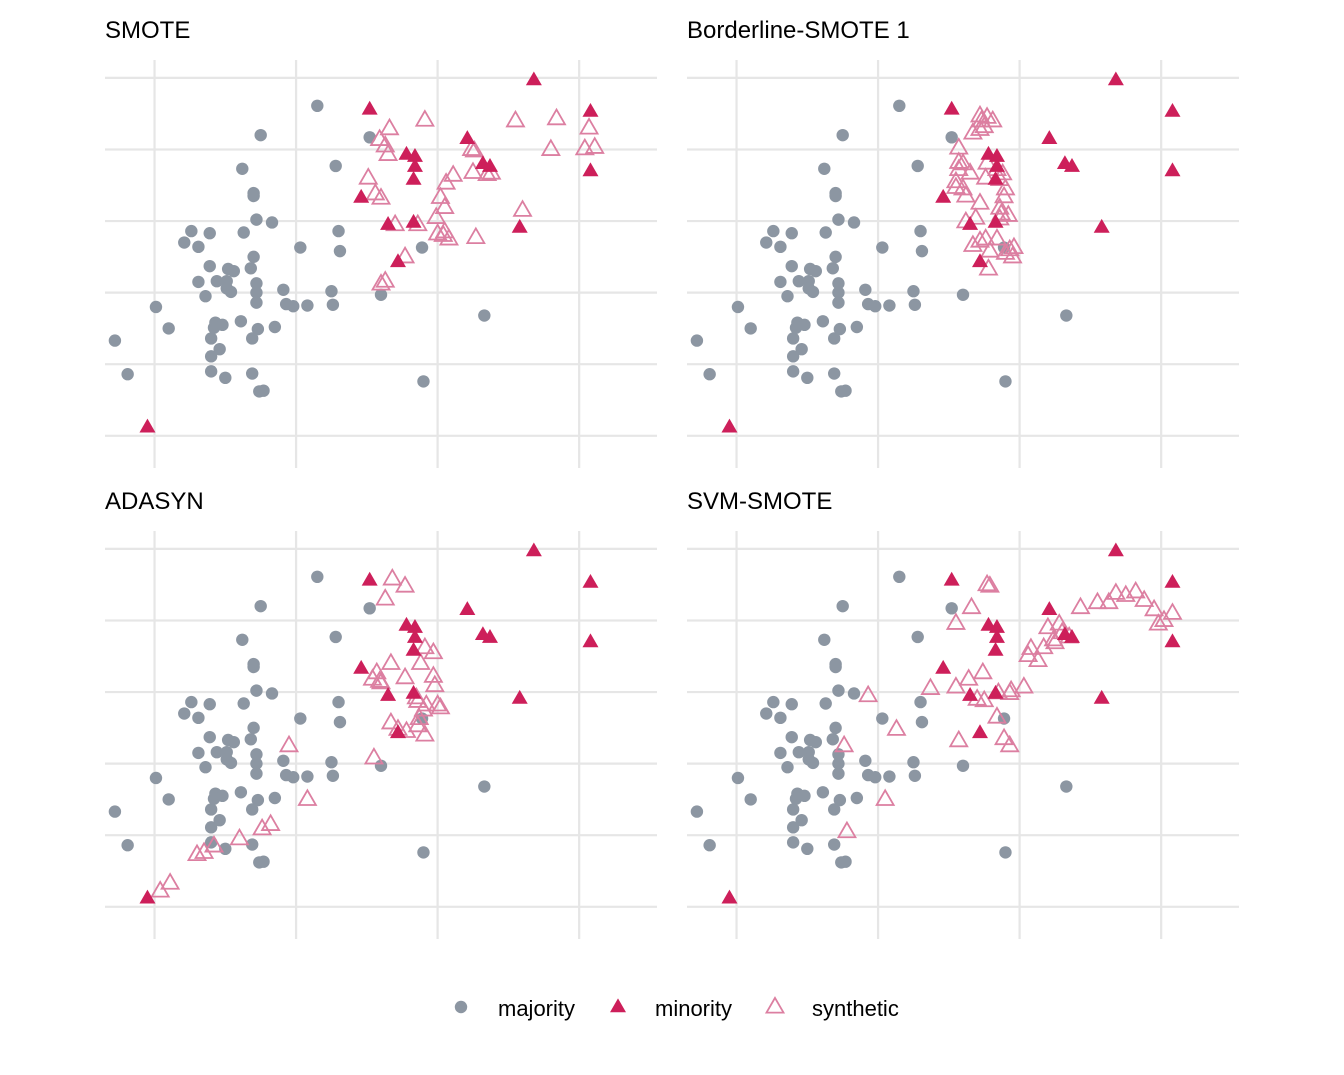 Image resolution: width=1344 pixels, height=1075 pixels. Describe the element at coordinates (831, 1008) in the screenshot. I see `legend-item-synthetic: synthetic` at that location.